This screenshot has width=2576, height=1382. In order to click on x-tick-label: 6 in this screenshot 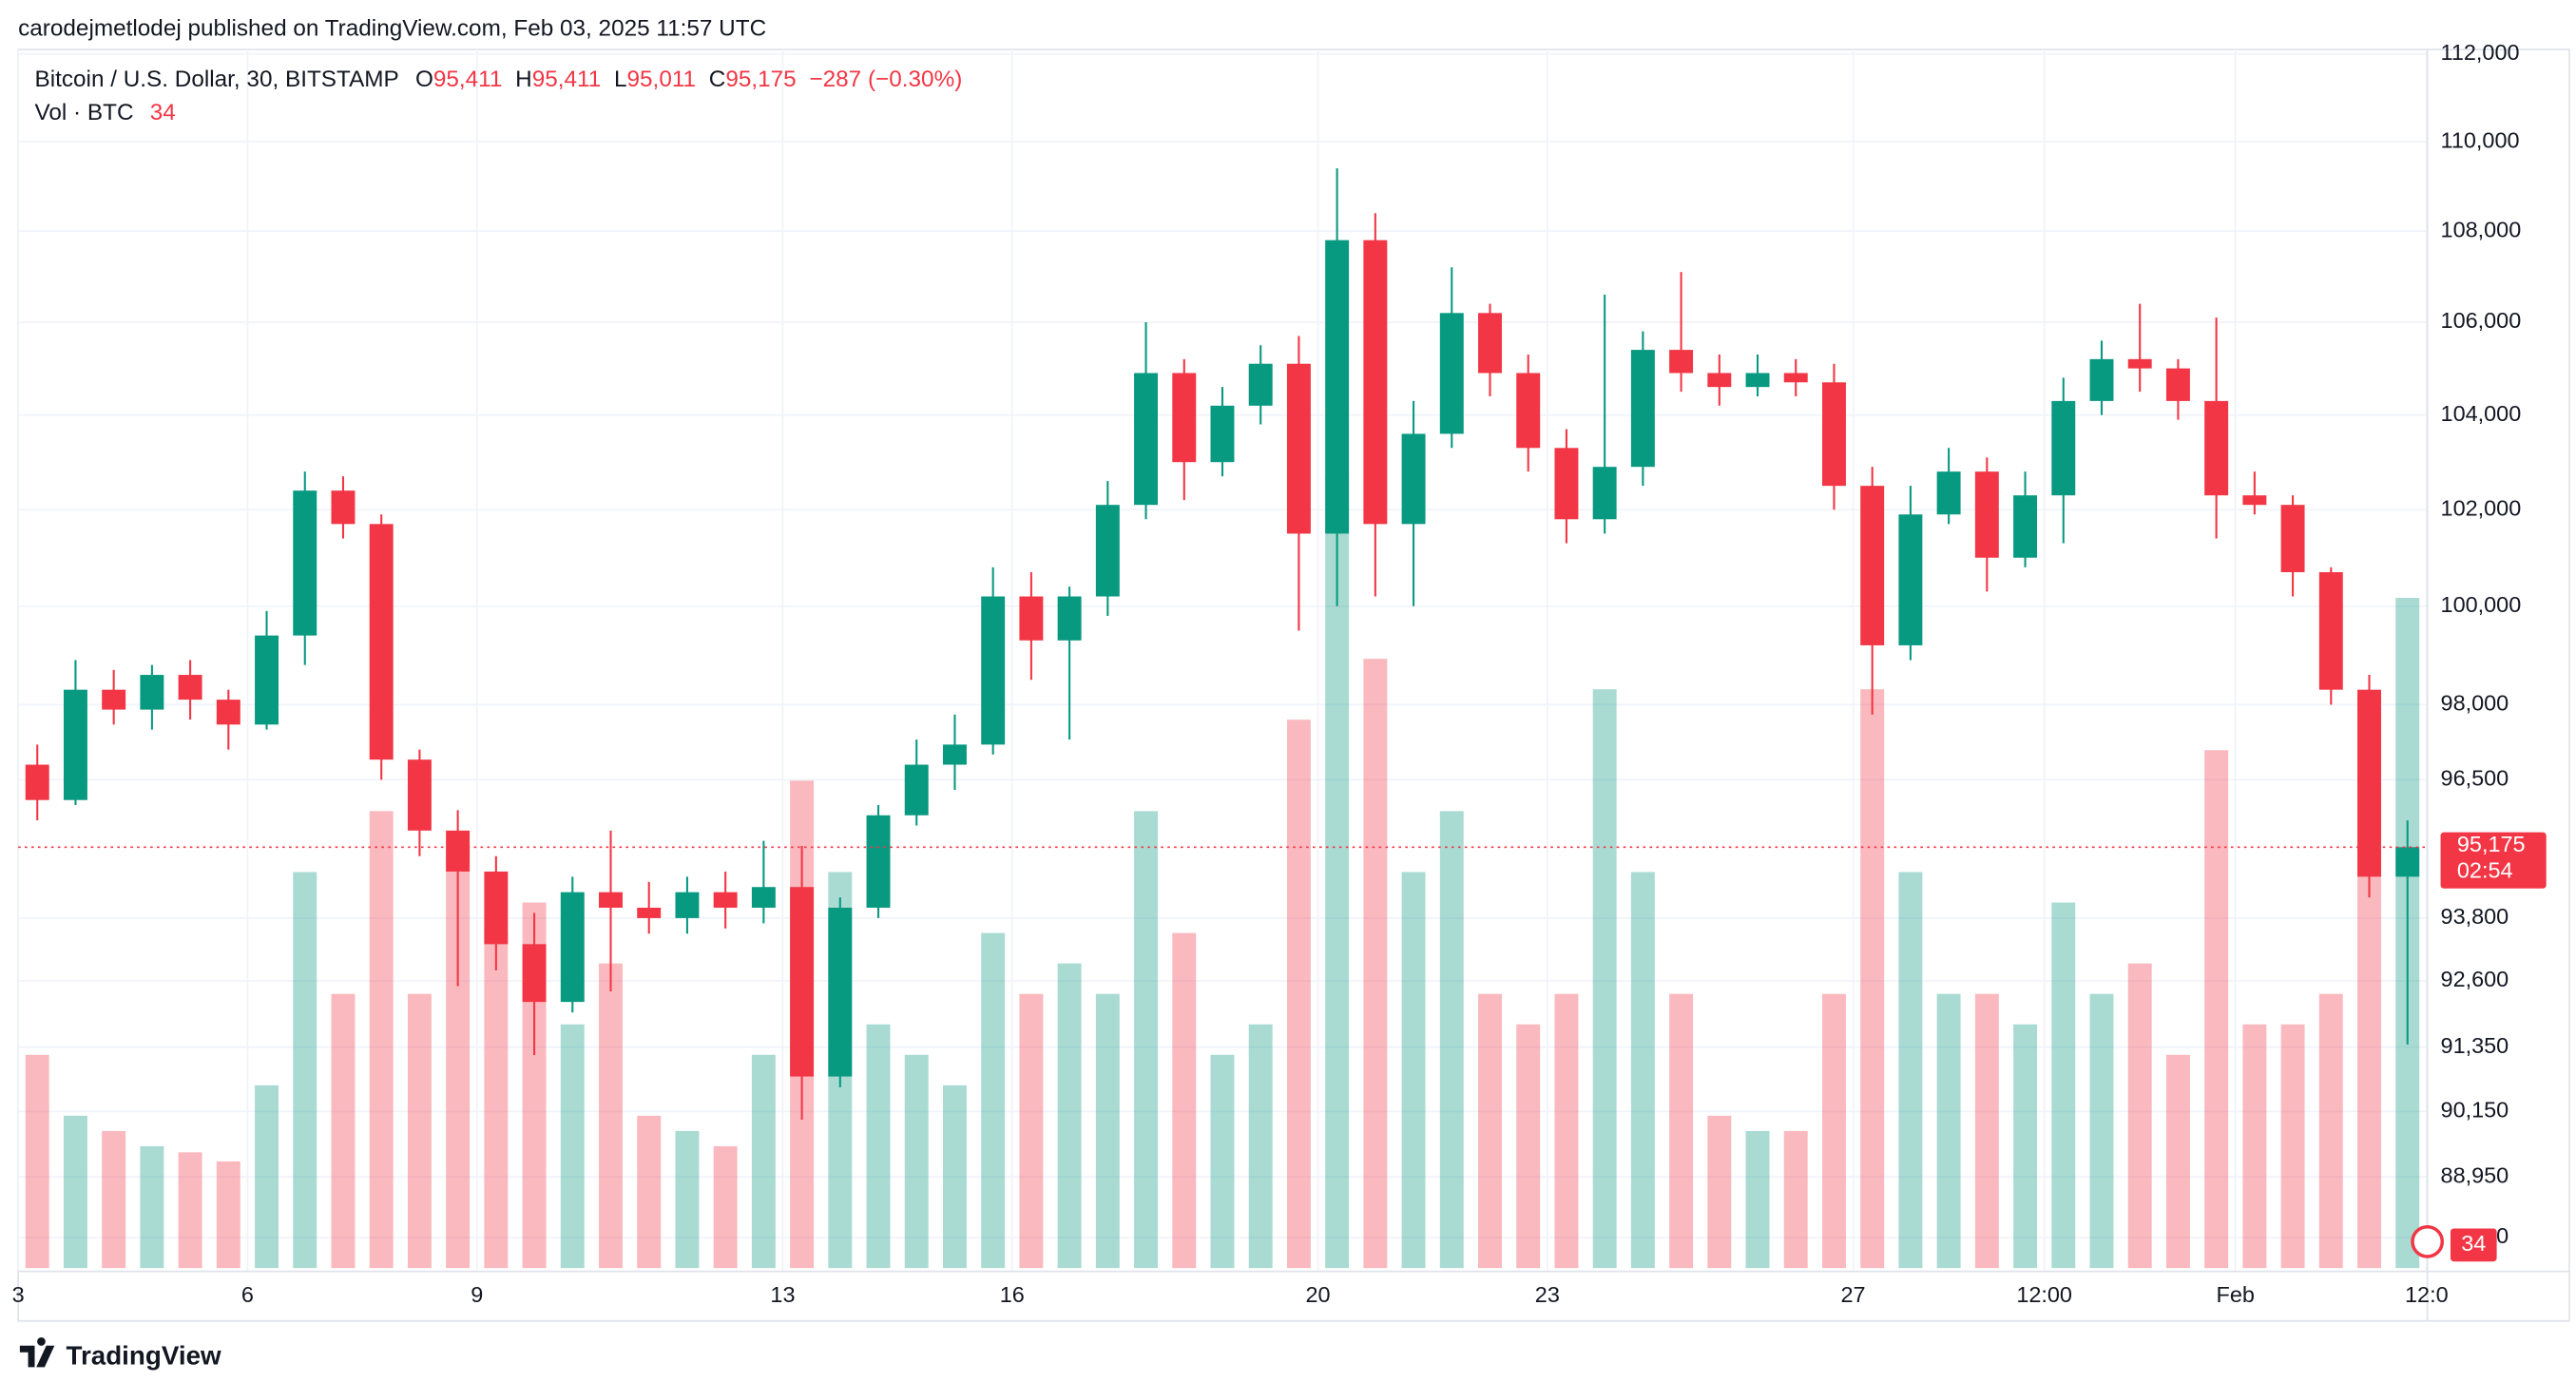, I will do `click(247, 1294)`.